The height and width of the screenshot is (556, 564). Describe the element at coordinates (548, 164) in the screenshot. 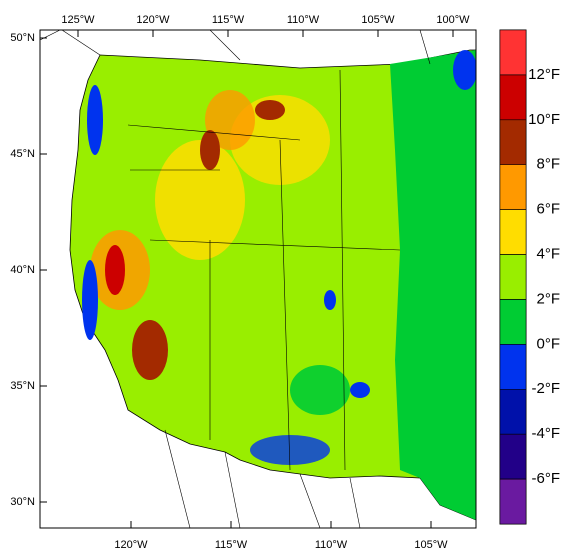

I see `legend-label: 8°F` at that location.